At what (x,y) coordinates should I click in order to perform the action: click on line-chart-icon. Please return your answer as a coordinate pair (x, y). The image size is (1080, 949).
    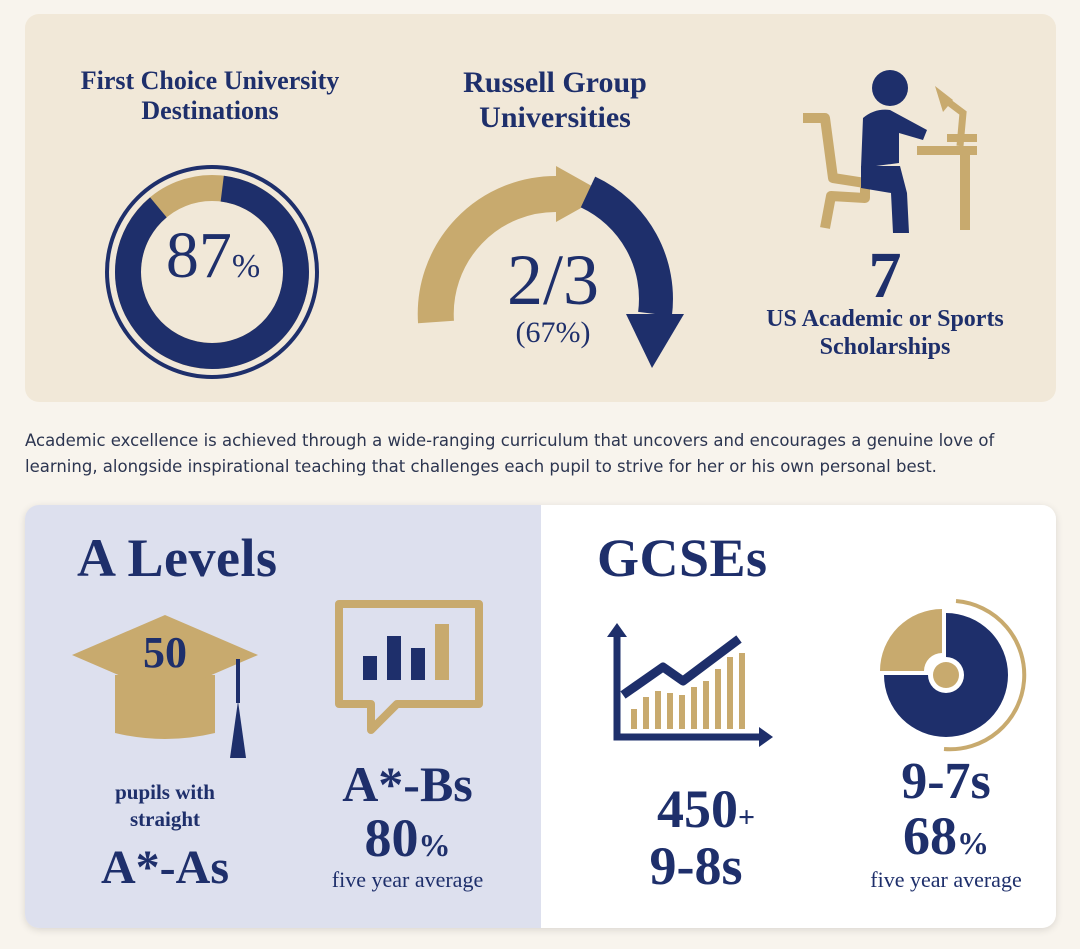
    Looking at the image, I should click on (690, 685).